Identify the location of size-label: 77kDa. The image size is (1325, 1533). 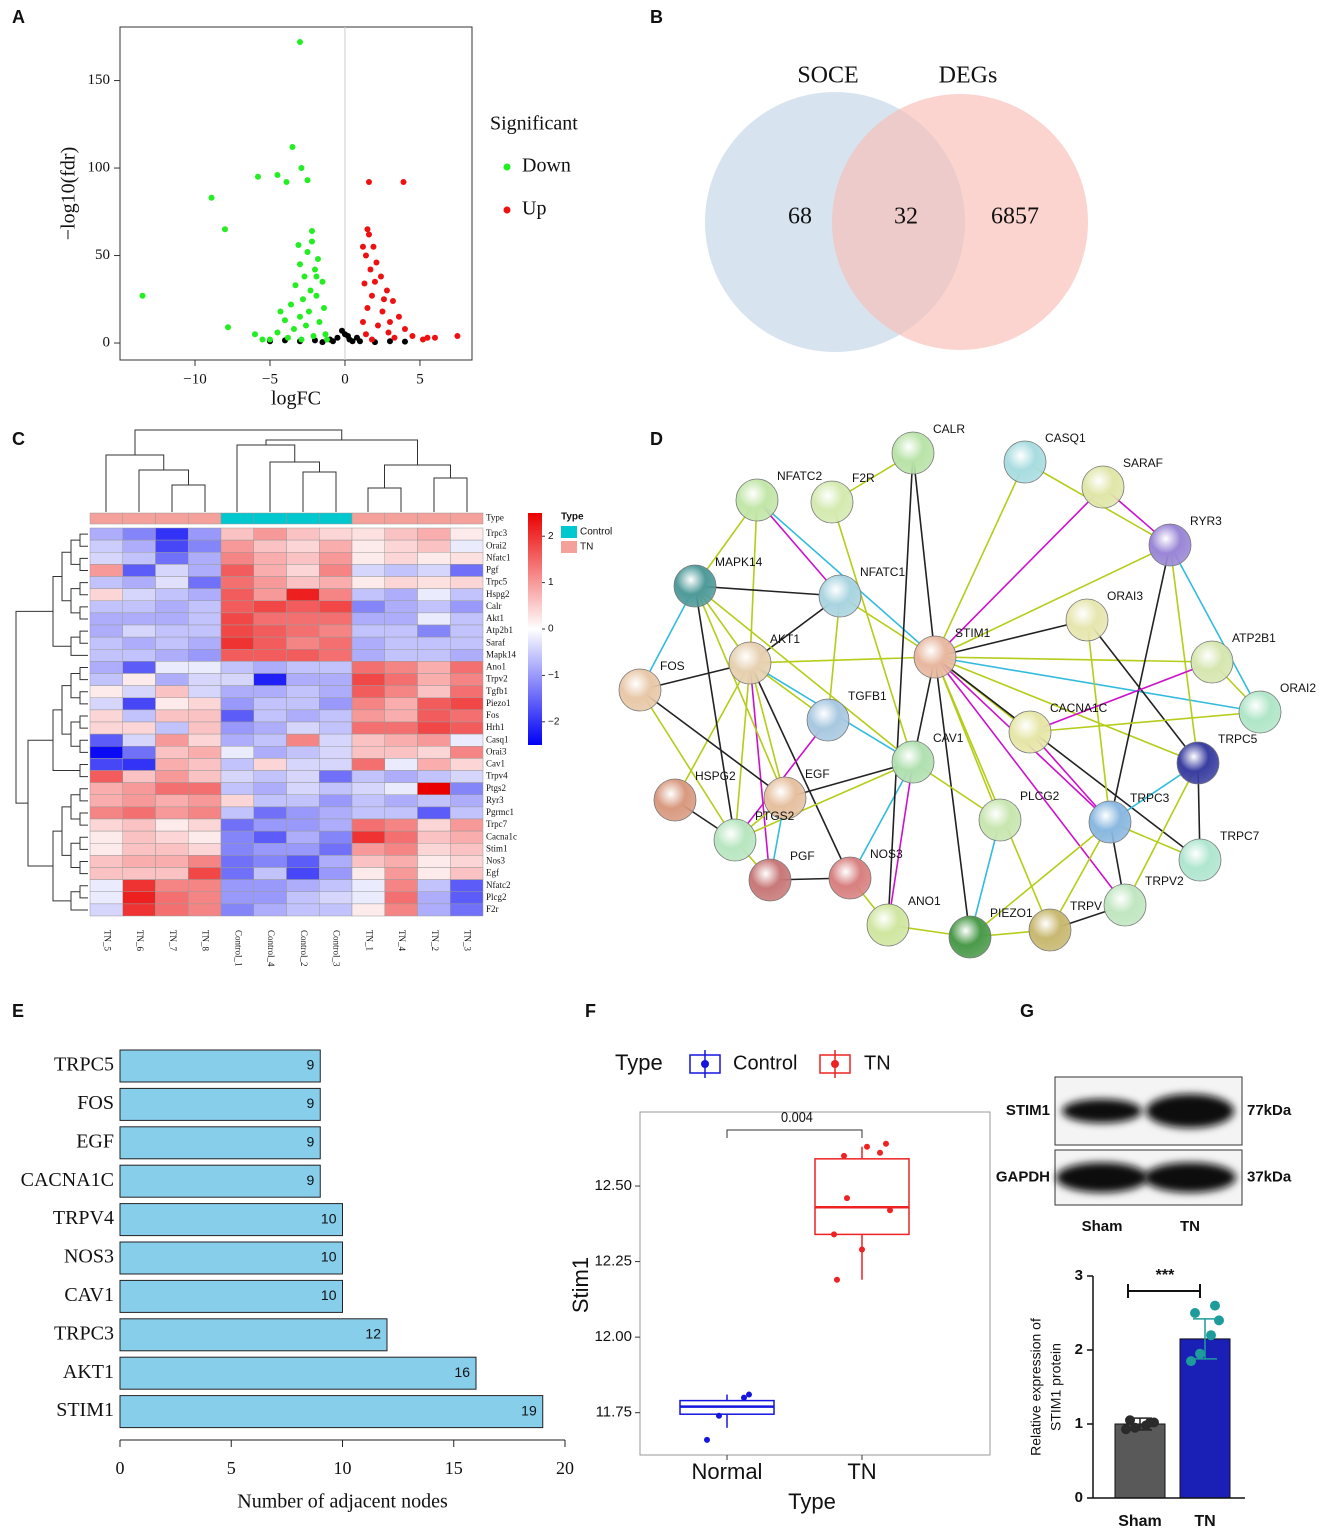
(1269, 1110).